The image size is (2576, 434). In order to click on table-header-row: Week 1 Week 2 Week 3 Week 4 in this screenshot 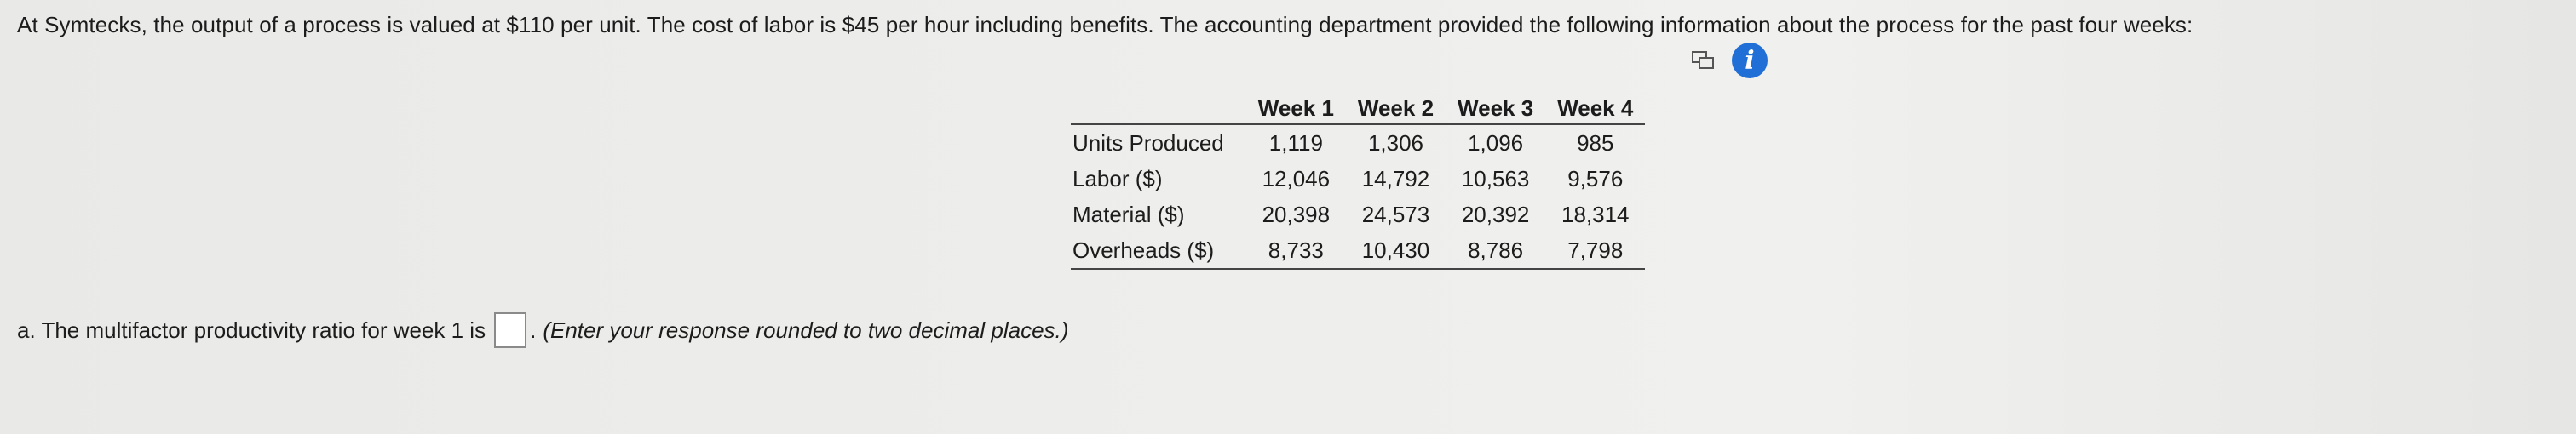, I will do `click(1358, 108)`.